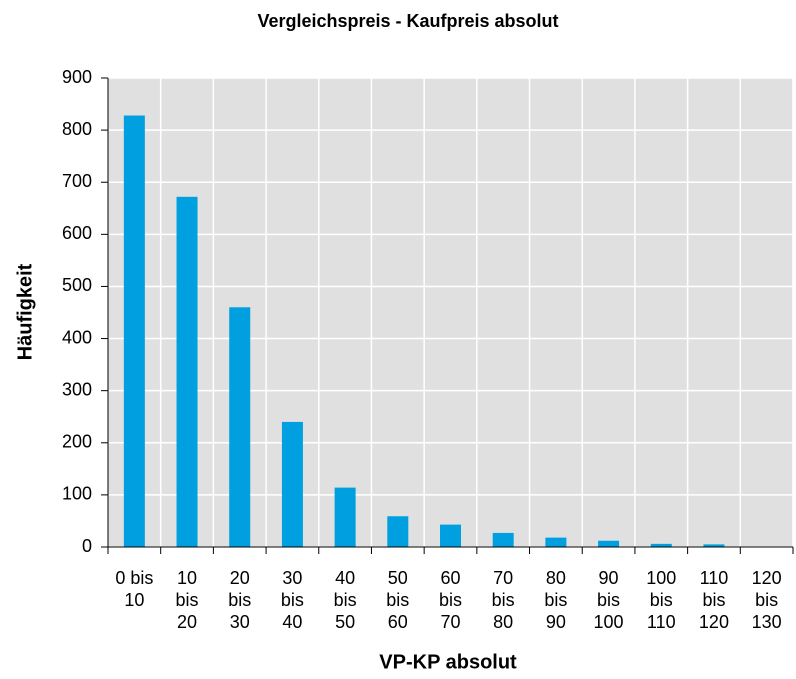 This screenshot has height=679, width=796. I want to click on y-tick-label: 0, so click(87, 546).